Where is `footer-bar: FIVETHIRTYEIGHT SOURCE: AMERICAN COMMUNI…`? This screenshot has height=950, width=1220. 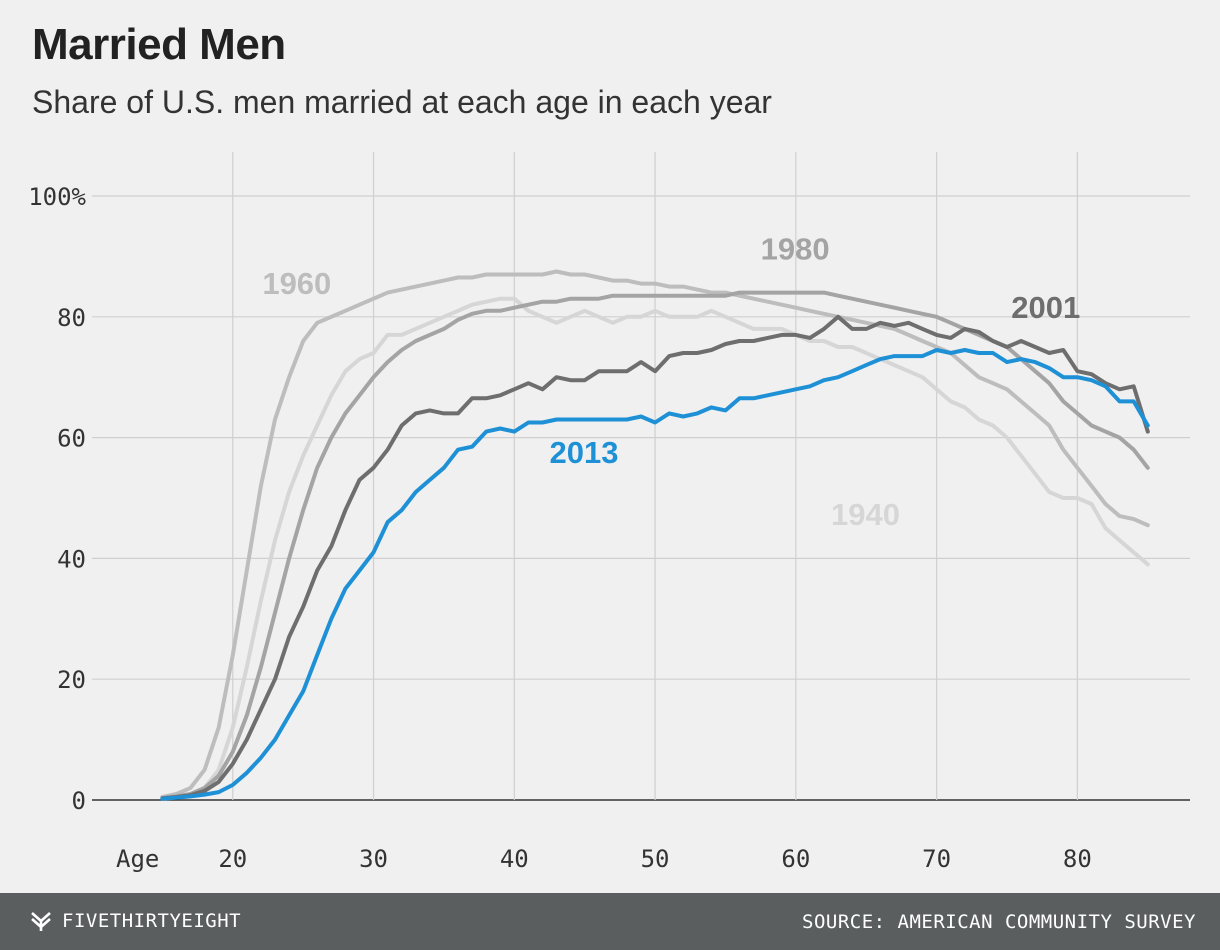 footer-bar: FIVETHIRTYEIGHT SOURCE: AMERICAN COMMUNI… is located at coordinates (610, 921).